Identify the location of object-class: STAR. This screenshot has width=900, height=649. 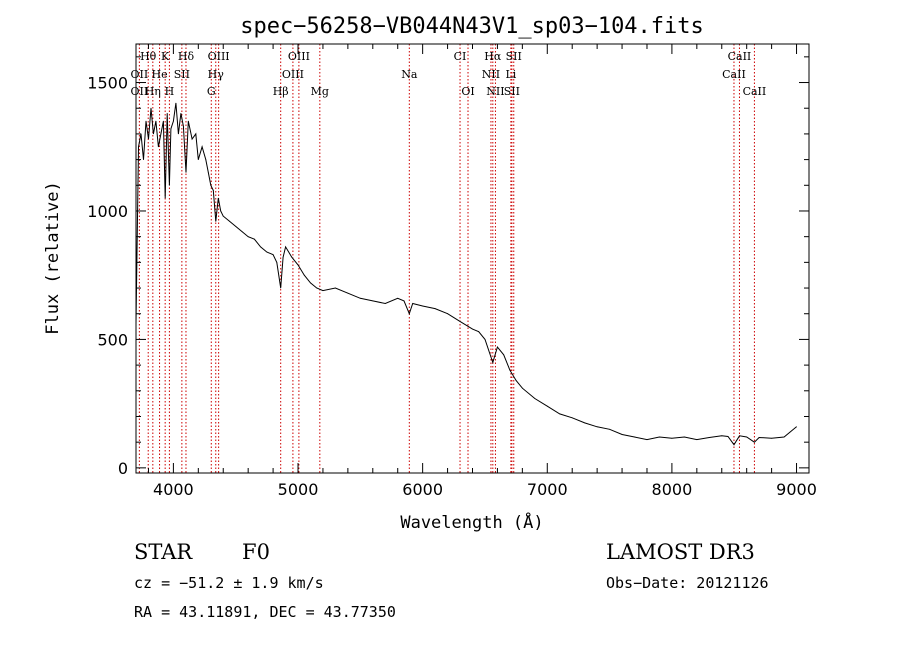
(163, 552).